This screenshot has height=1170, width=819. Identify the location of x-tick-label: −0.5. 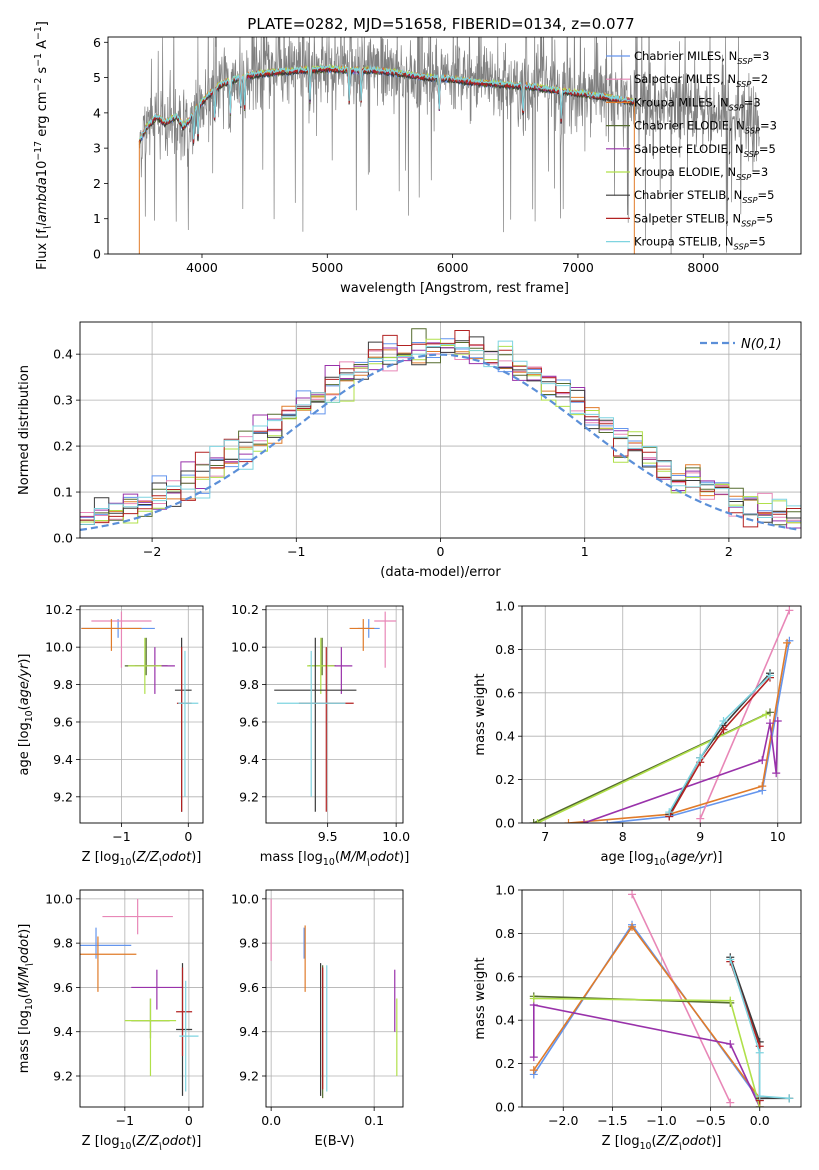
(710, 1120).